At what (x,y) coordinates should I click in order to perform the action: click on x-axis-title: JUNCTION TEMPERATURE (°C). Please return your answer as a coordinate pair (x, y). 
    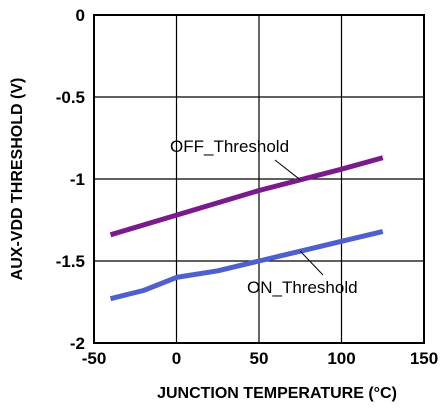
    Looking at the image, I should click on (277, 393).